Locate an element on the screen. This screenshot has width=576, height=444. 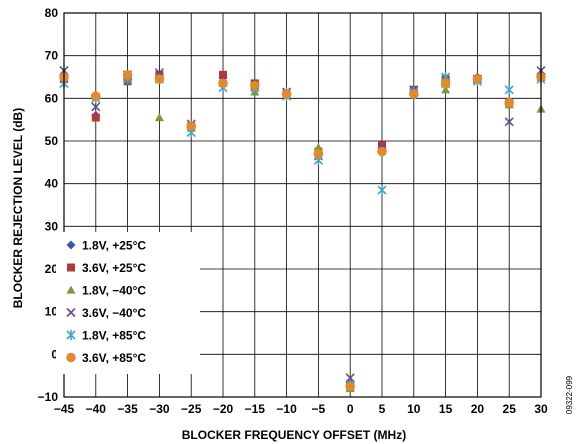
y-tick-label: 30 is located at coordinates (52, 226).